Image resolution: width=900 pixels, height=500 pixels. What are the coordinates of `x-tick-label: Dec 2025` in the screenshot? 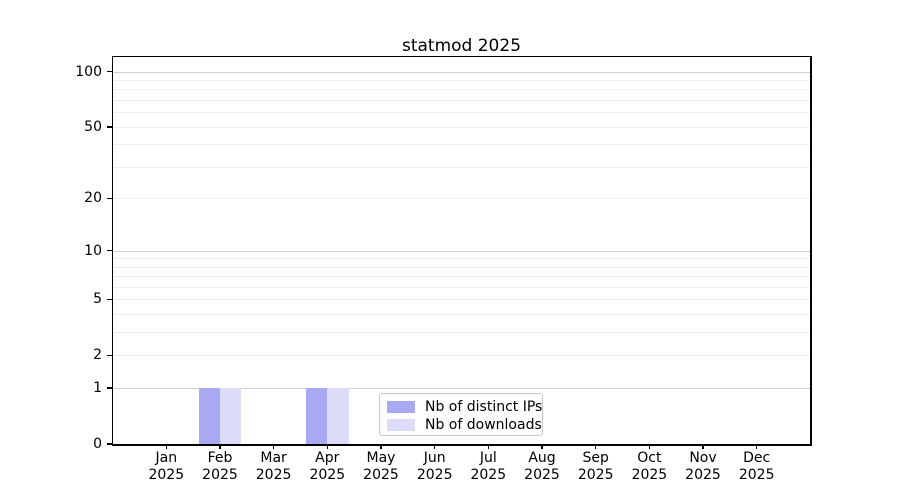 It's located at (756, 466).